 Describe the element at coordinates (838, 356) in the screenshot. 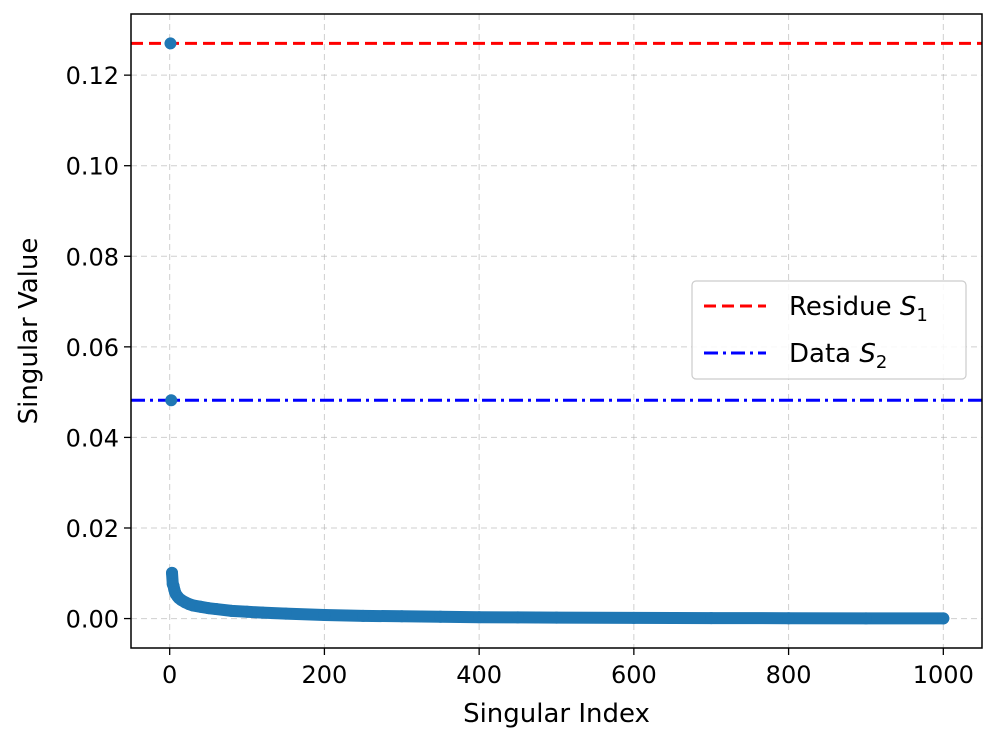

I see `legend-label-data: Data S2` at that location.